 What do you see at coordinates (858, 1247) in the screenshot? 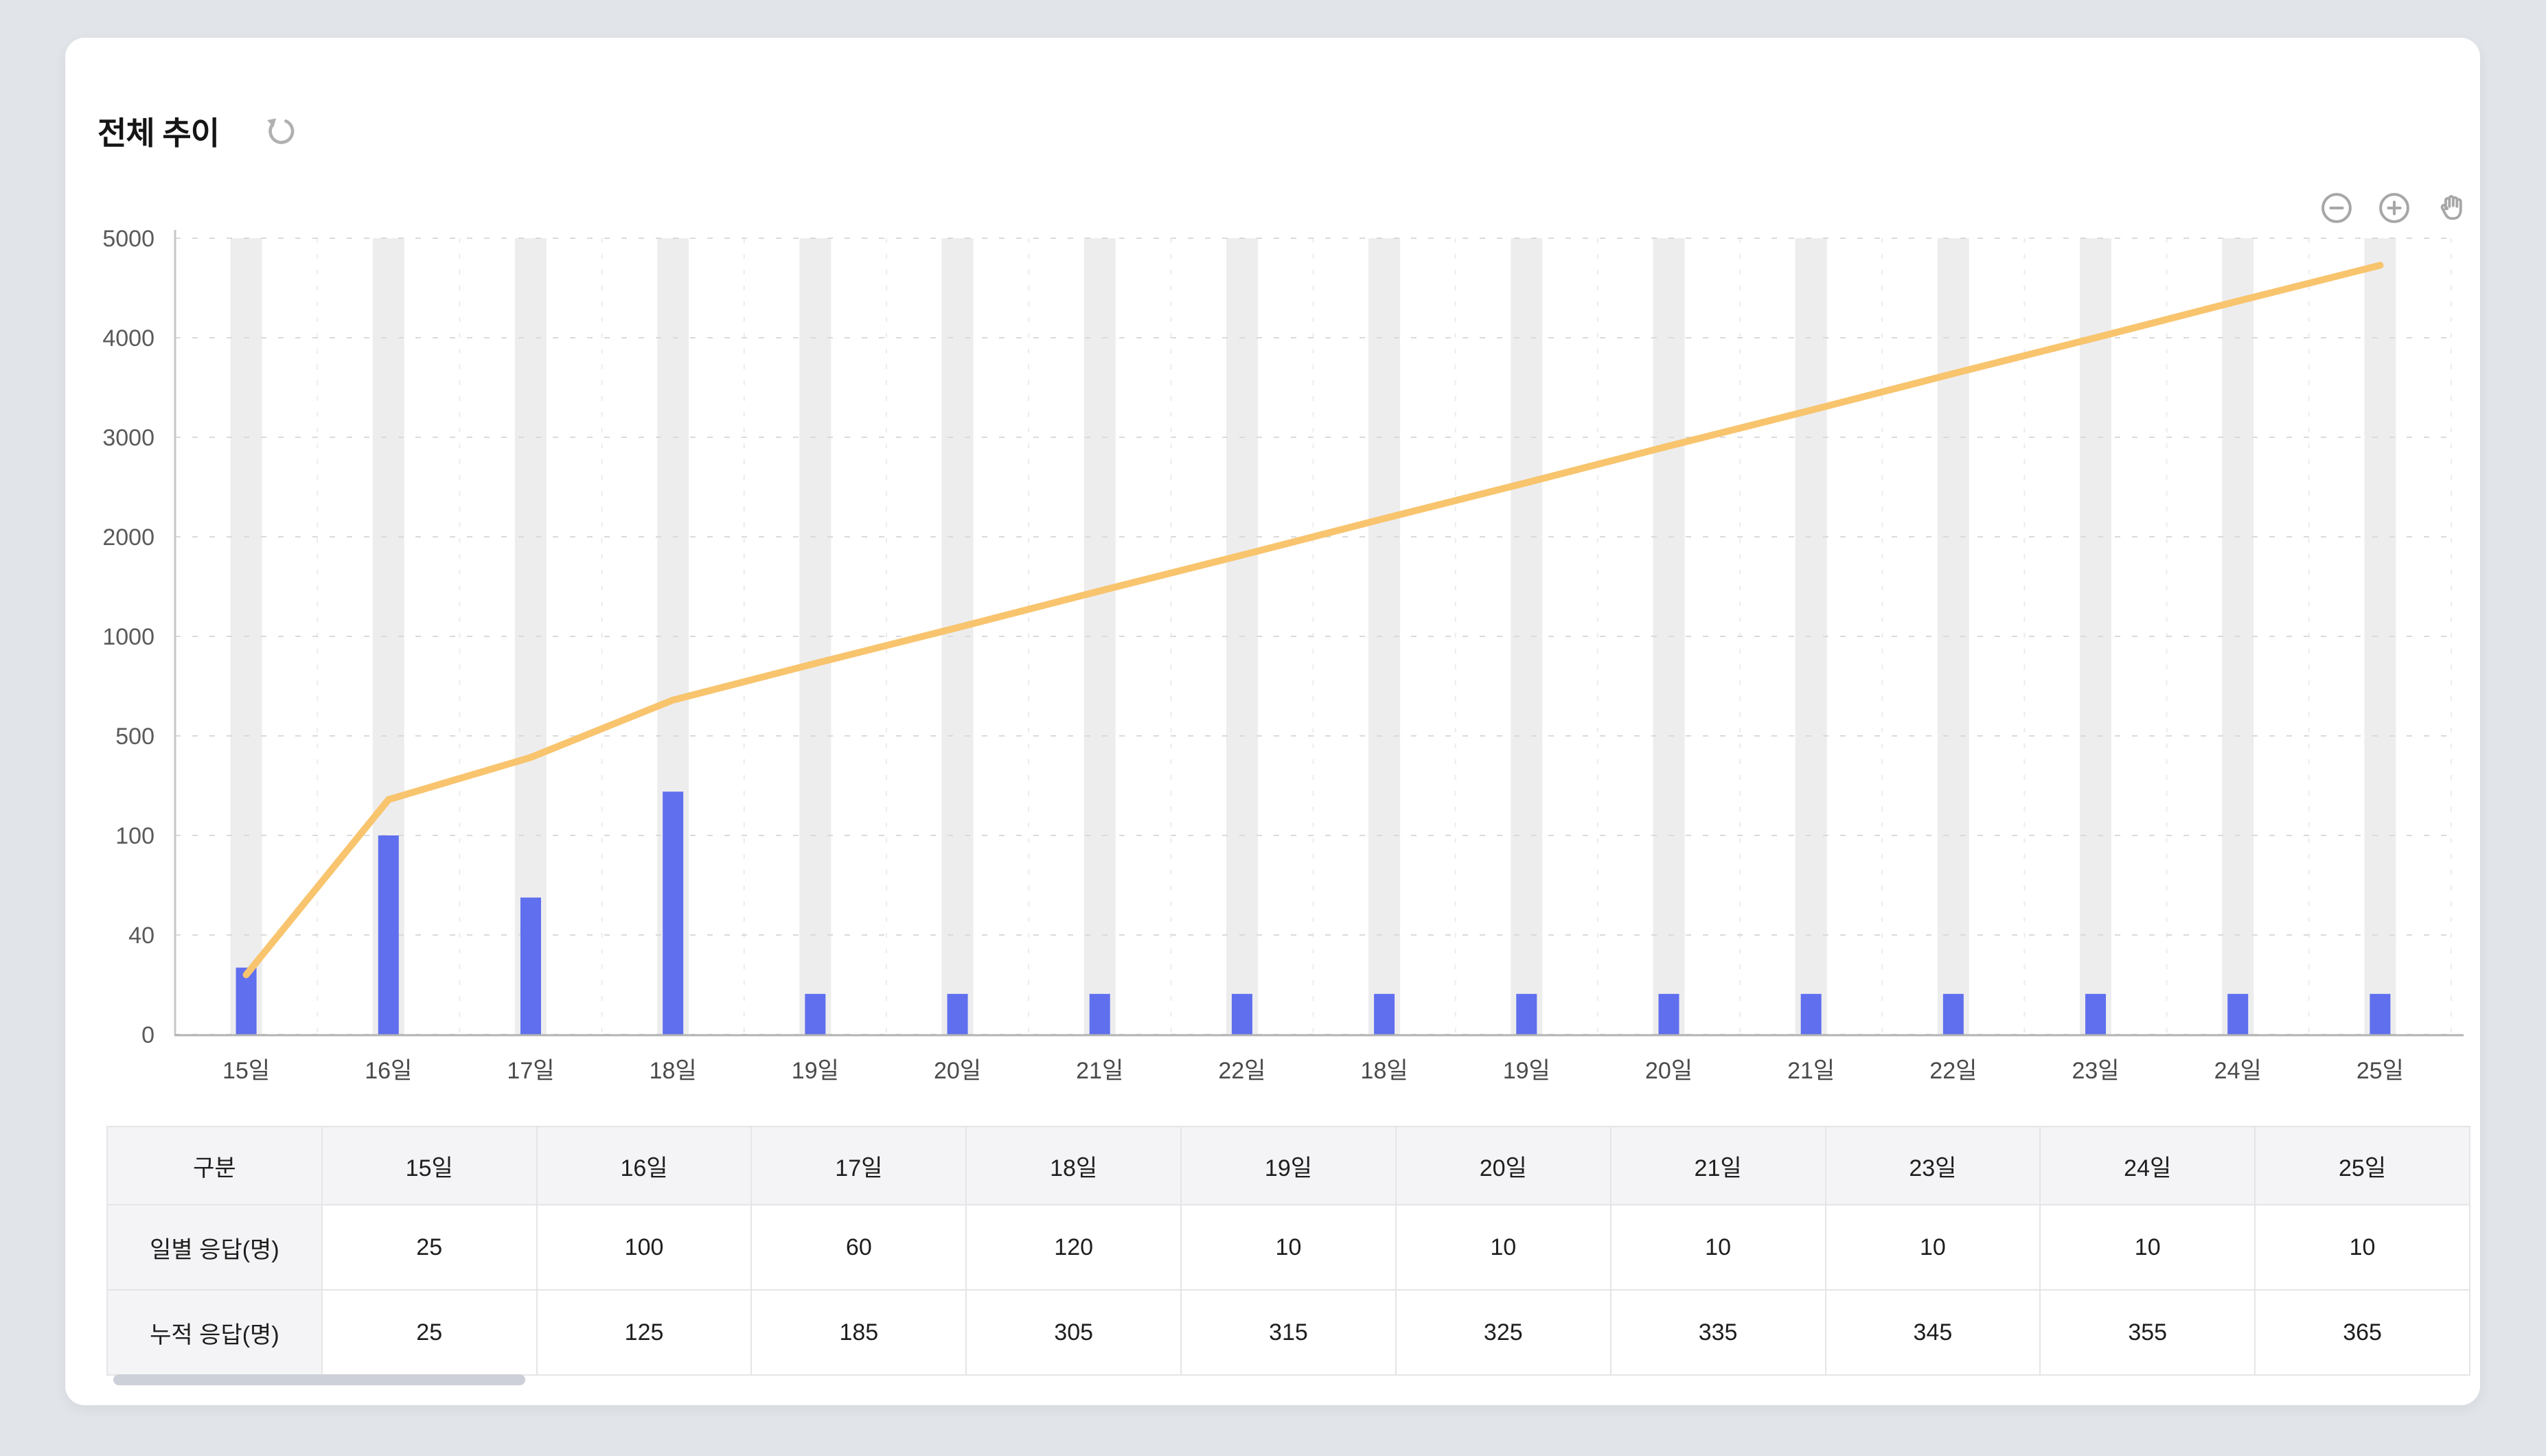
I see `table-value-cell: 60` at bounding box center [858, 1247].